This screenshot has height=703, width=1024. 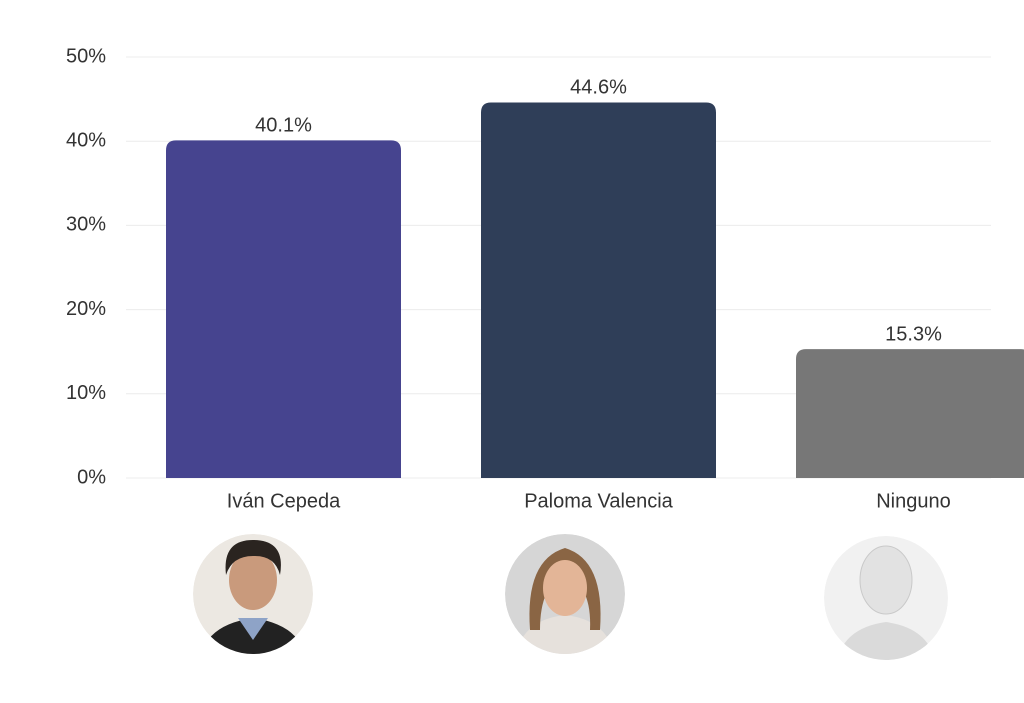 I want to click on y-tick-label: 50%, so click(x=86, y=56).